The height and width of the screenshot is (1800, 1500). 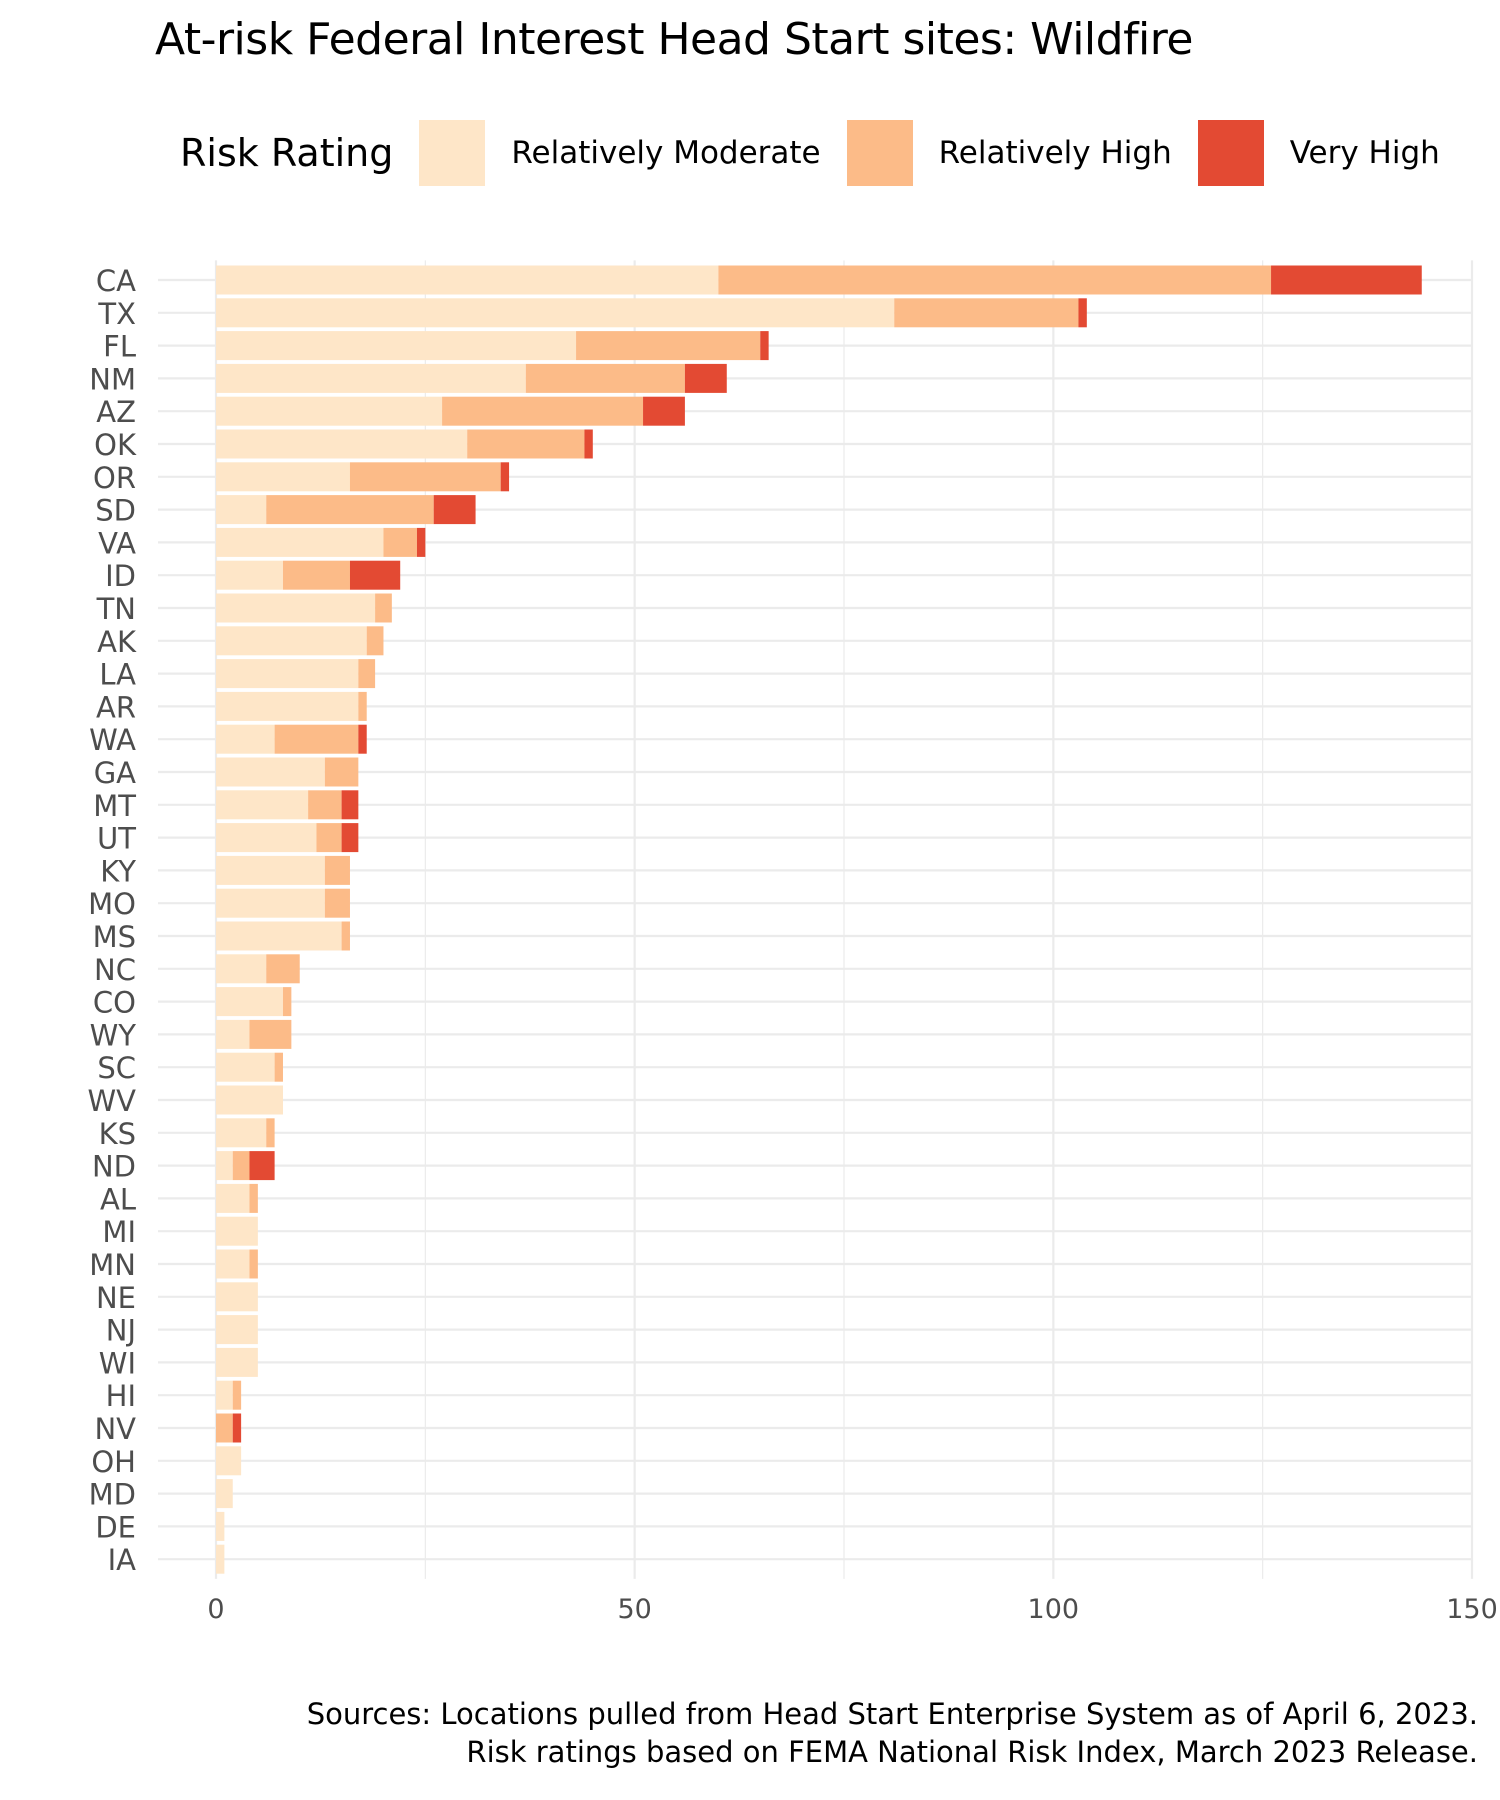 I want to click on x-axis-tick-labels: 0 50 100 150, so click(x=852, y=1609).